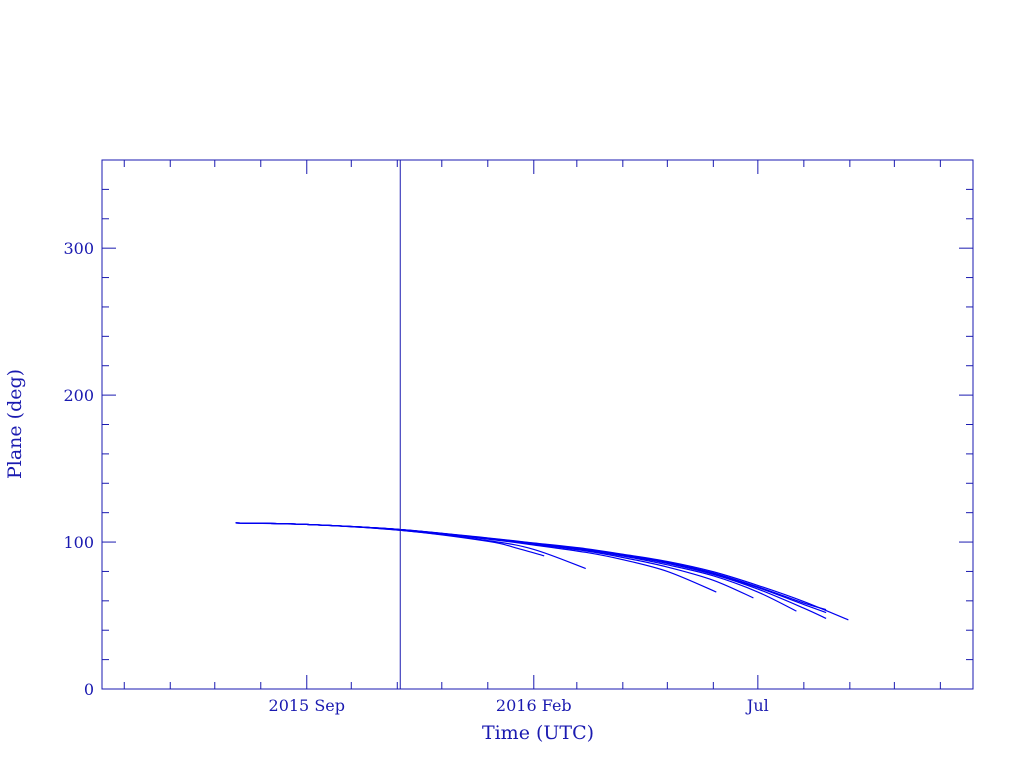 The image size is (1024, 768). I want to click on y-tick-label: 100, so click(78, 542).